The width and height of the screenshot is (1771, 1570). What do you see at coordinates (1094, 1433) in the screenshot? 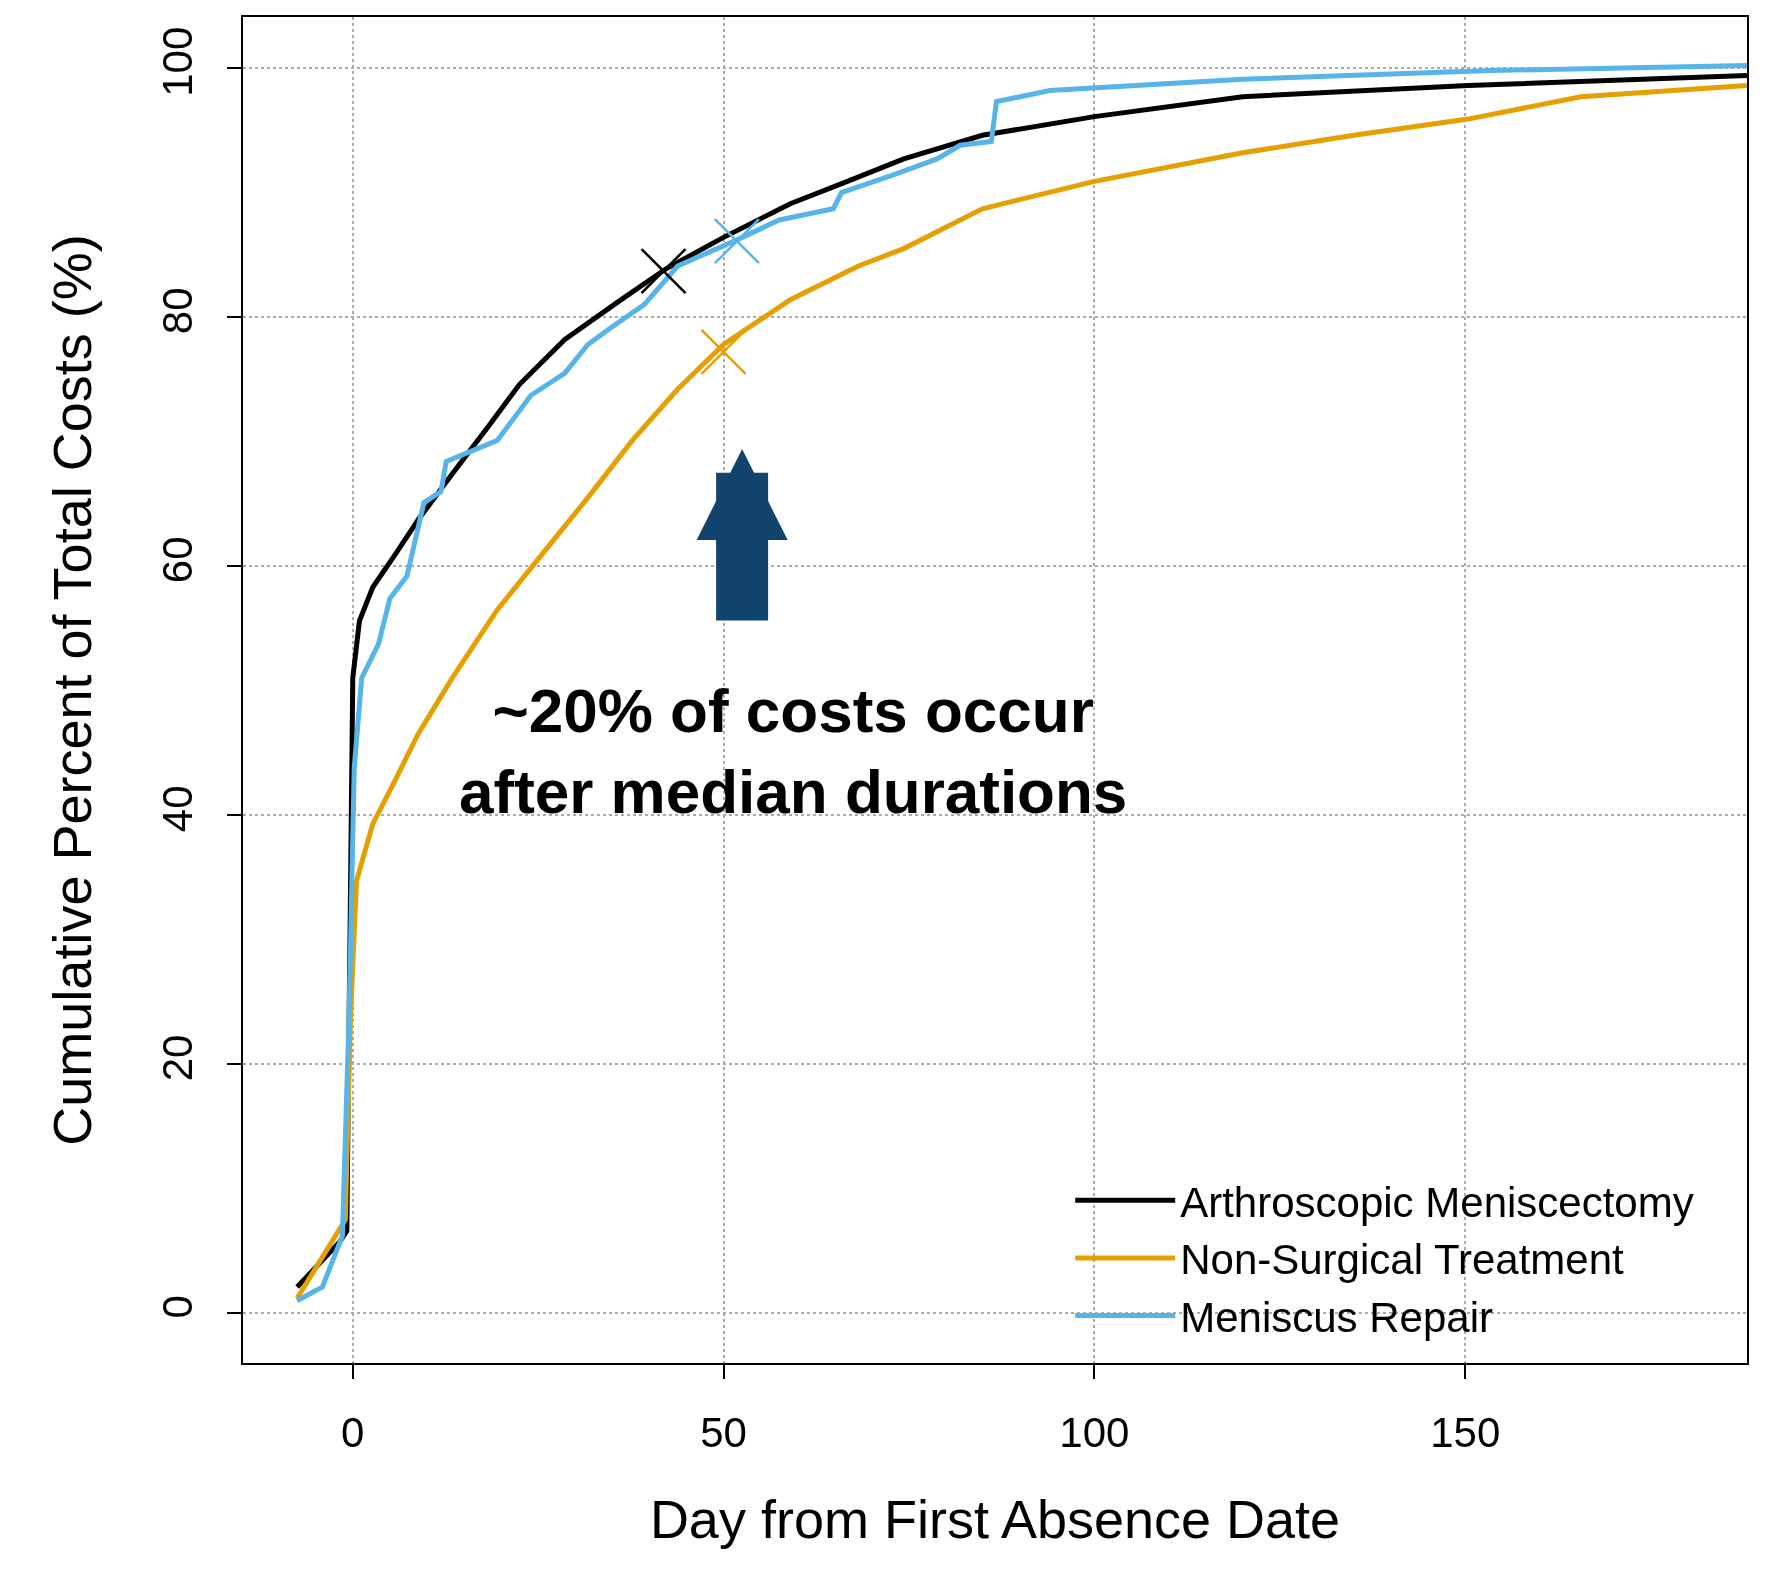
I see `x-tick-label: 100` at bounding box center [1094, 1433].